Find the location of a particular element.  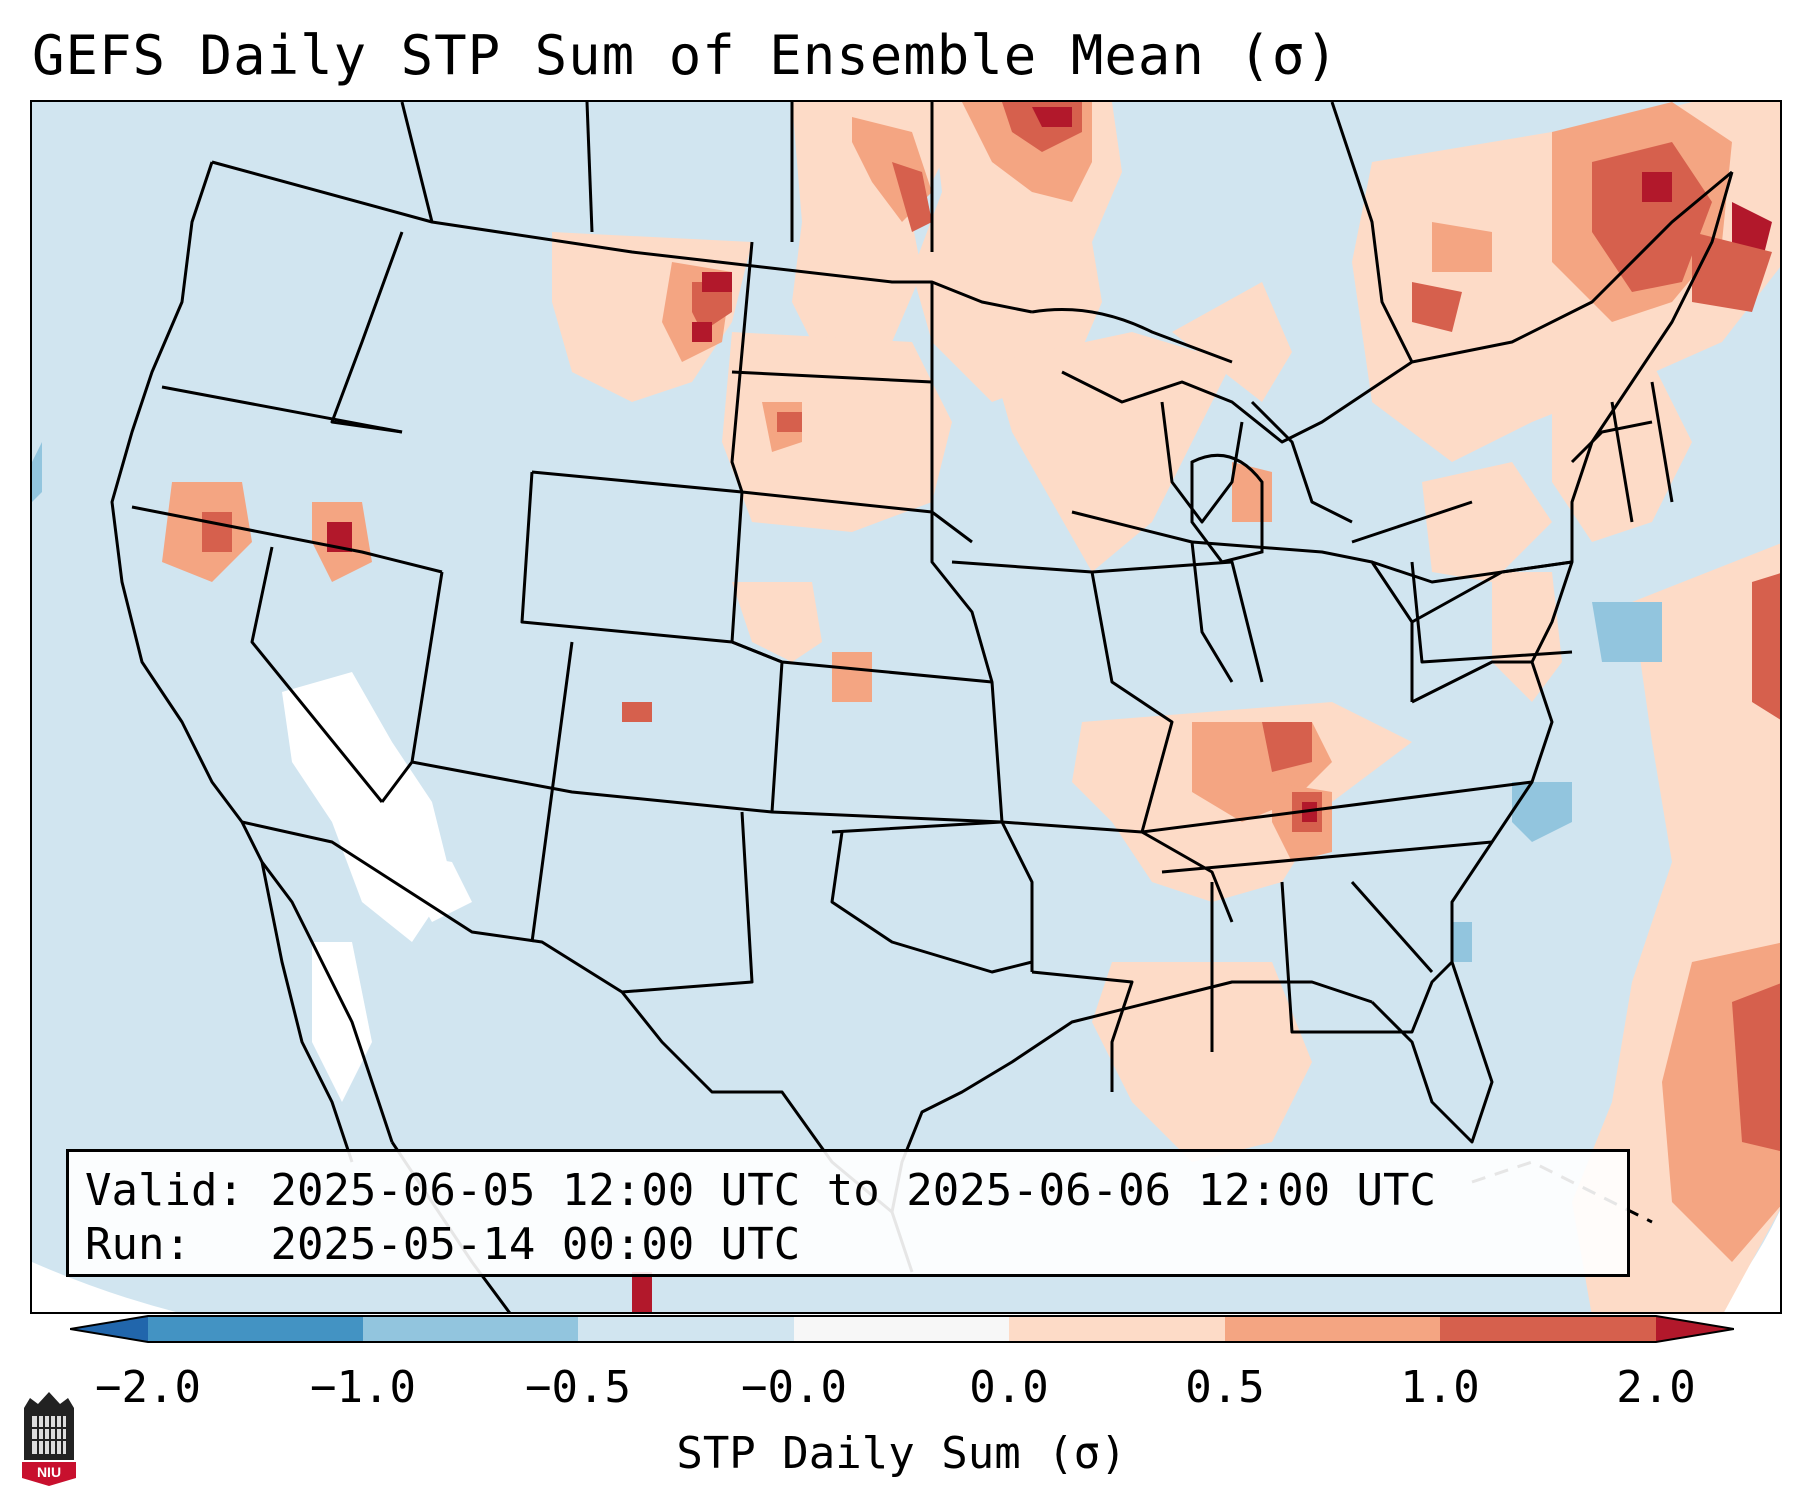

colorbar-outline is located at coordinates (902, 1329).